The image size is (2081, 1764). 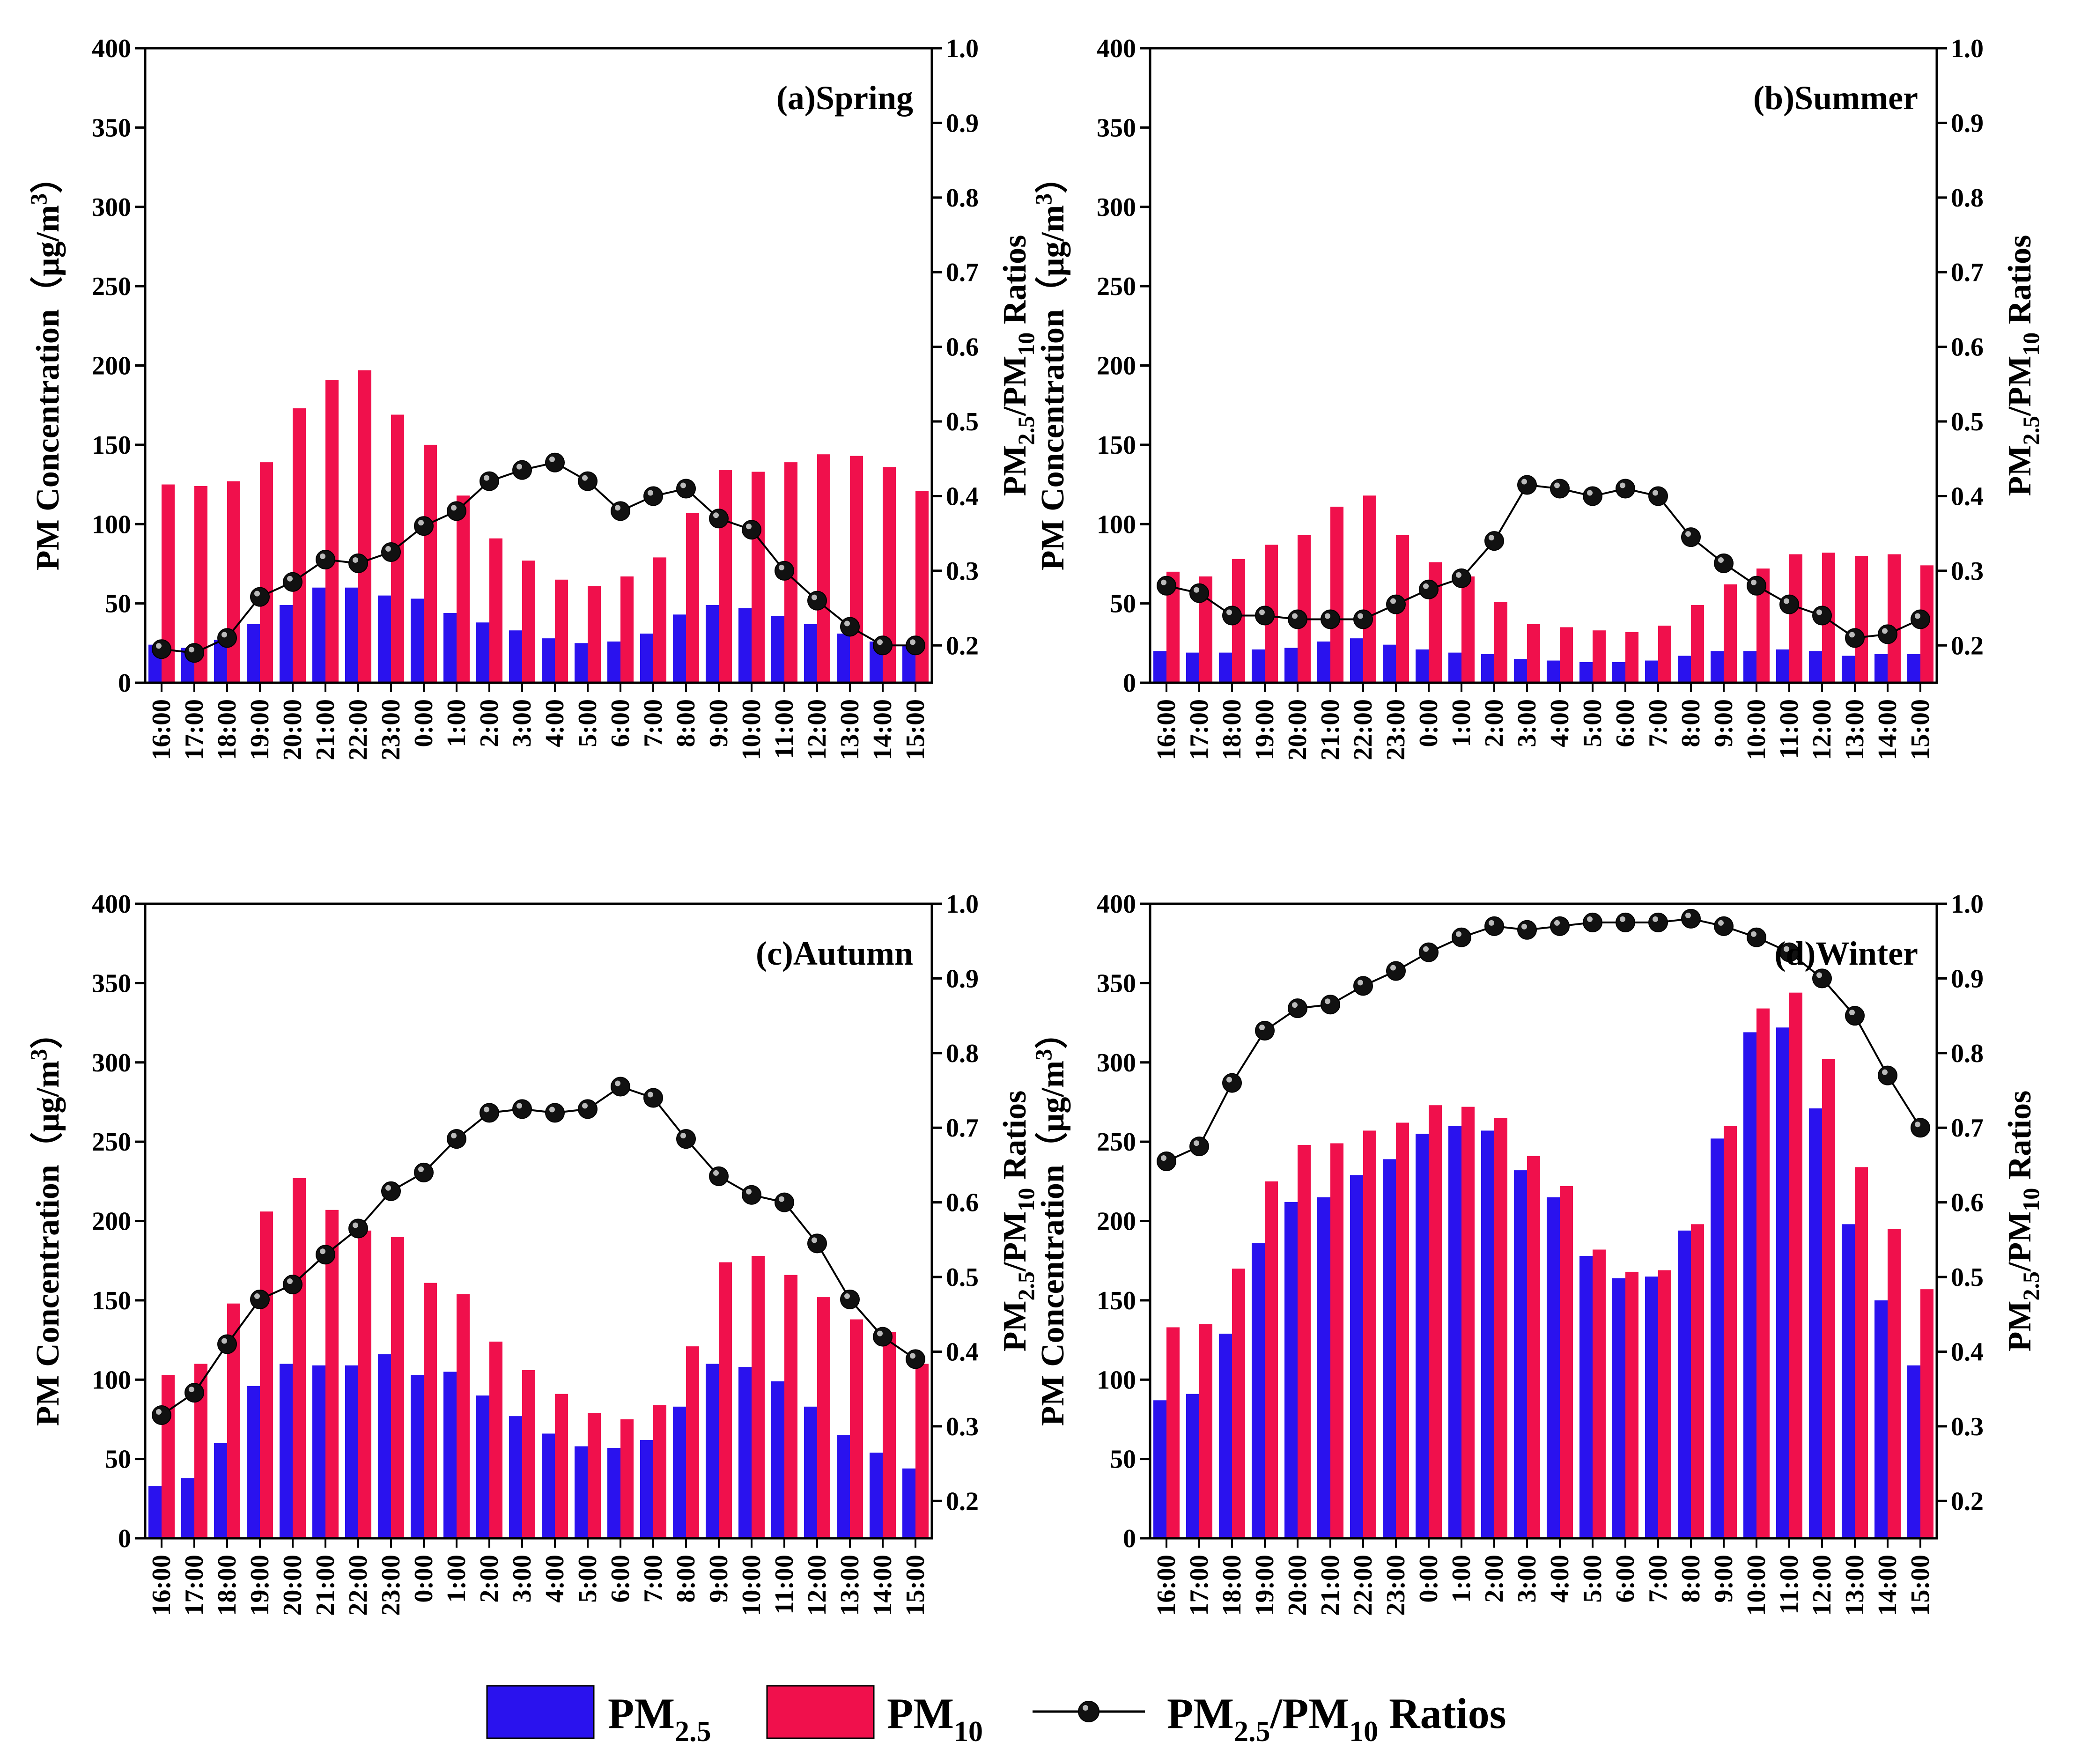 What do you see at coordinates (1199, 1585) in the screenshot?
I see `x-tick-label: 17:00` at bounding box center [1199, 1585].